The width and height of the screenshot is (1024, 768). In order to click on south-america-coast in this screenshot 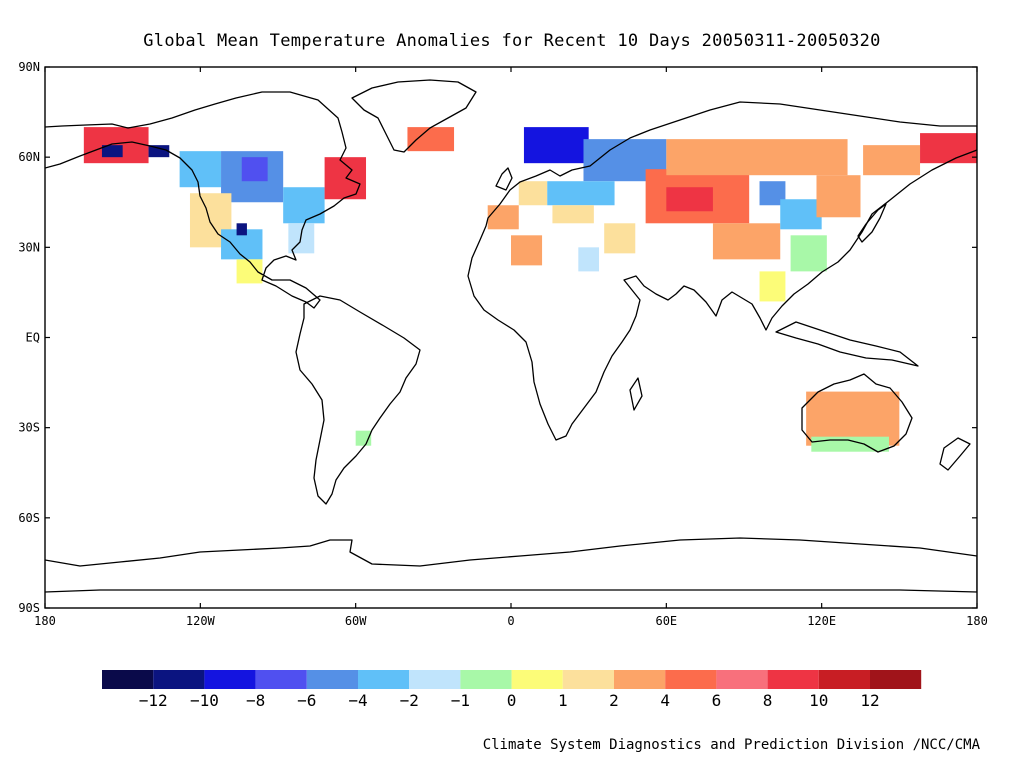, I will do `click(358, 400)`.